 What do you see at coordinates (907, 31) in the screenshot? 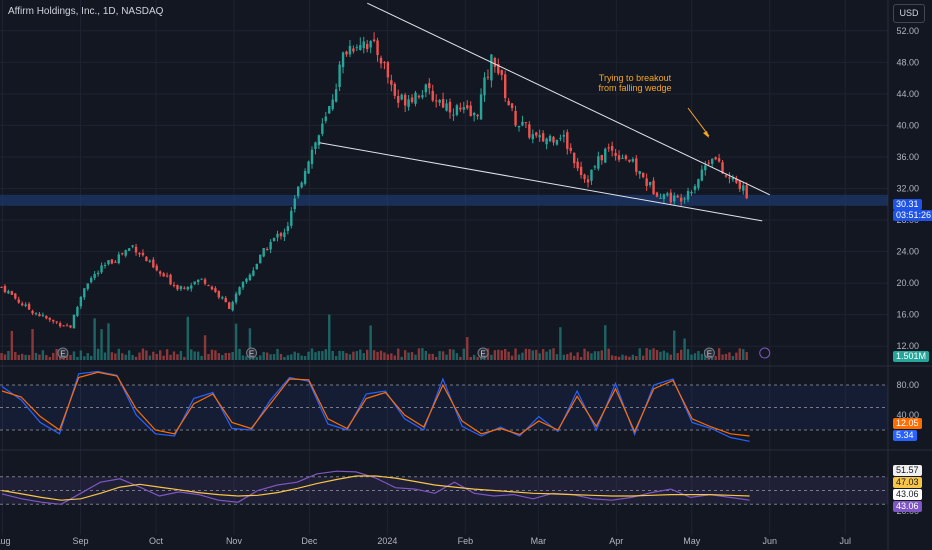
I see `price-tick: 52.00` at bounding box center [907, 31].